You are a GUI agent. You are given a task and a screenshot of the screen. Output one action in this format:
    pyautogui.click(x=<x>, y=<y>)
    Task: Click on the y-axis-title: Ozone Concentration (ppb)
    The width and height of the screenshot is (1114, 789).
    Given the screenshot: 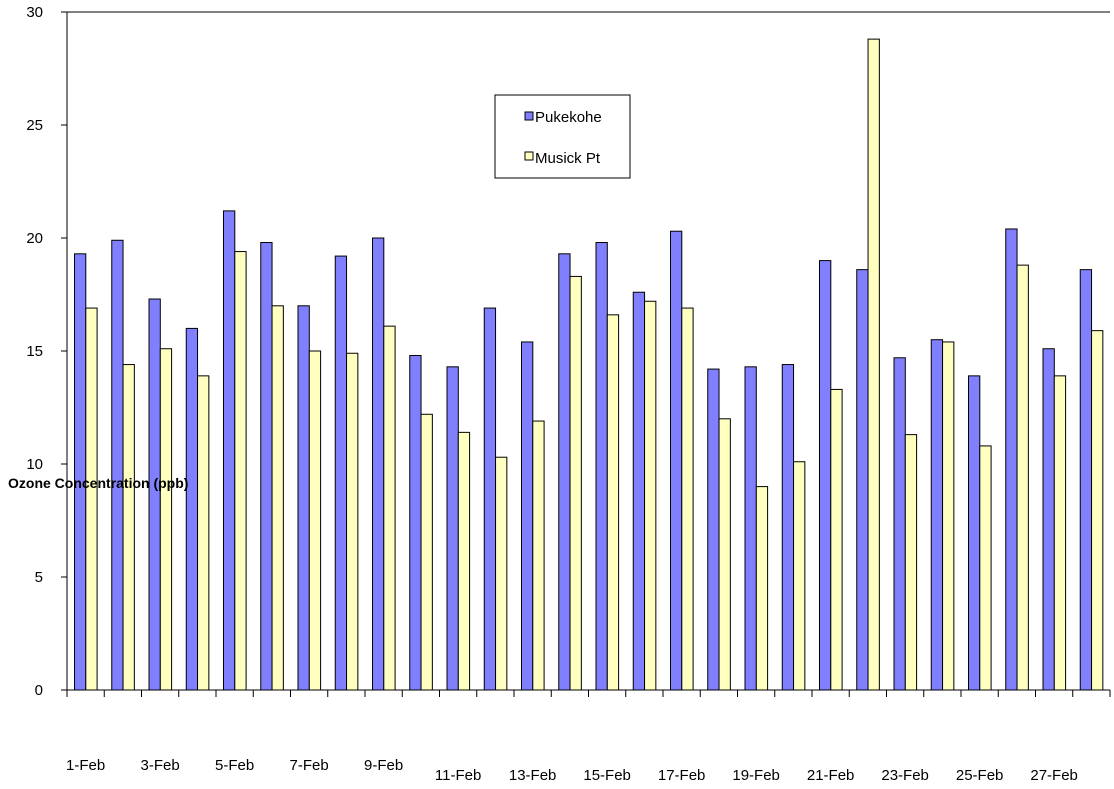 What is the action you would take?
    pyautogui.click(x=98, y=483)
    